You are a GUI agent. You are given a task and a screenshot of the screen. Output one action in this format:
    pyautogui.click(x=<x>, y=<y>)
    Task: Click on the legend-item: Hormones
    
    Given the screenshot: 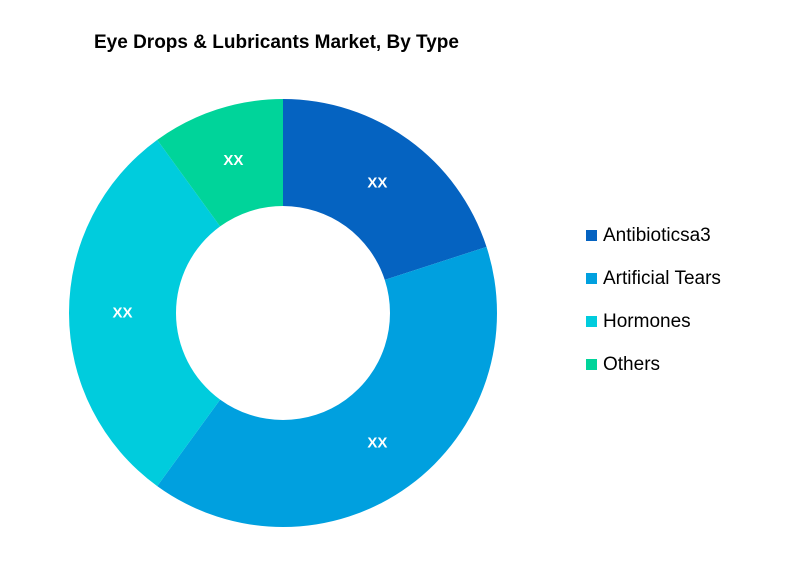 What is the action you would take?
    pyautogui.click(x=653, y=321)
    